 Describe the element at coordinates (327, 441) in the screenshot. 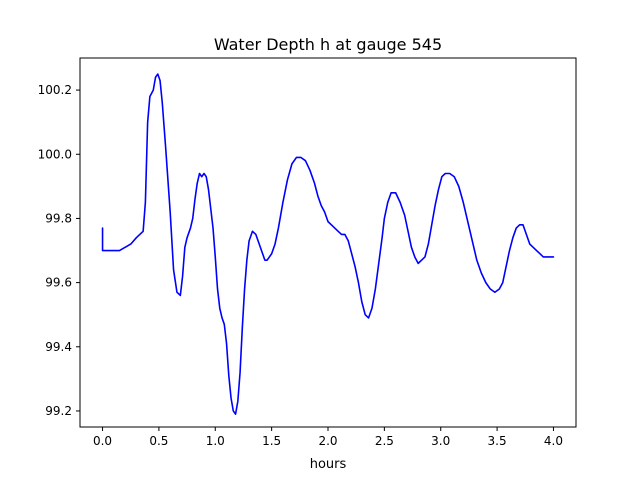

I see `x-tick-label: 2.0` at that location.